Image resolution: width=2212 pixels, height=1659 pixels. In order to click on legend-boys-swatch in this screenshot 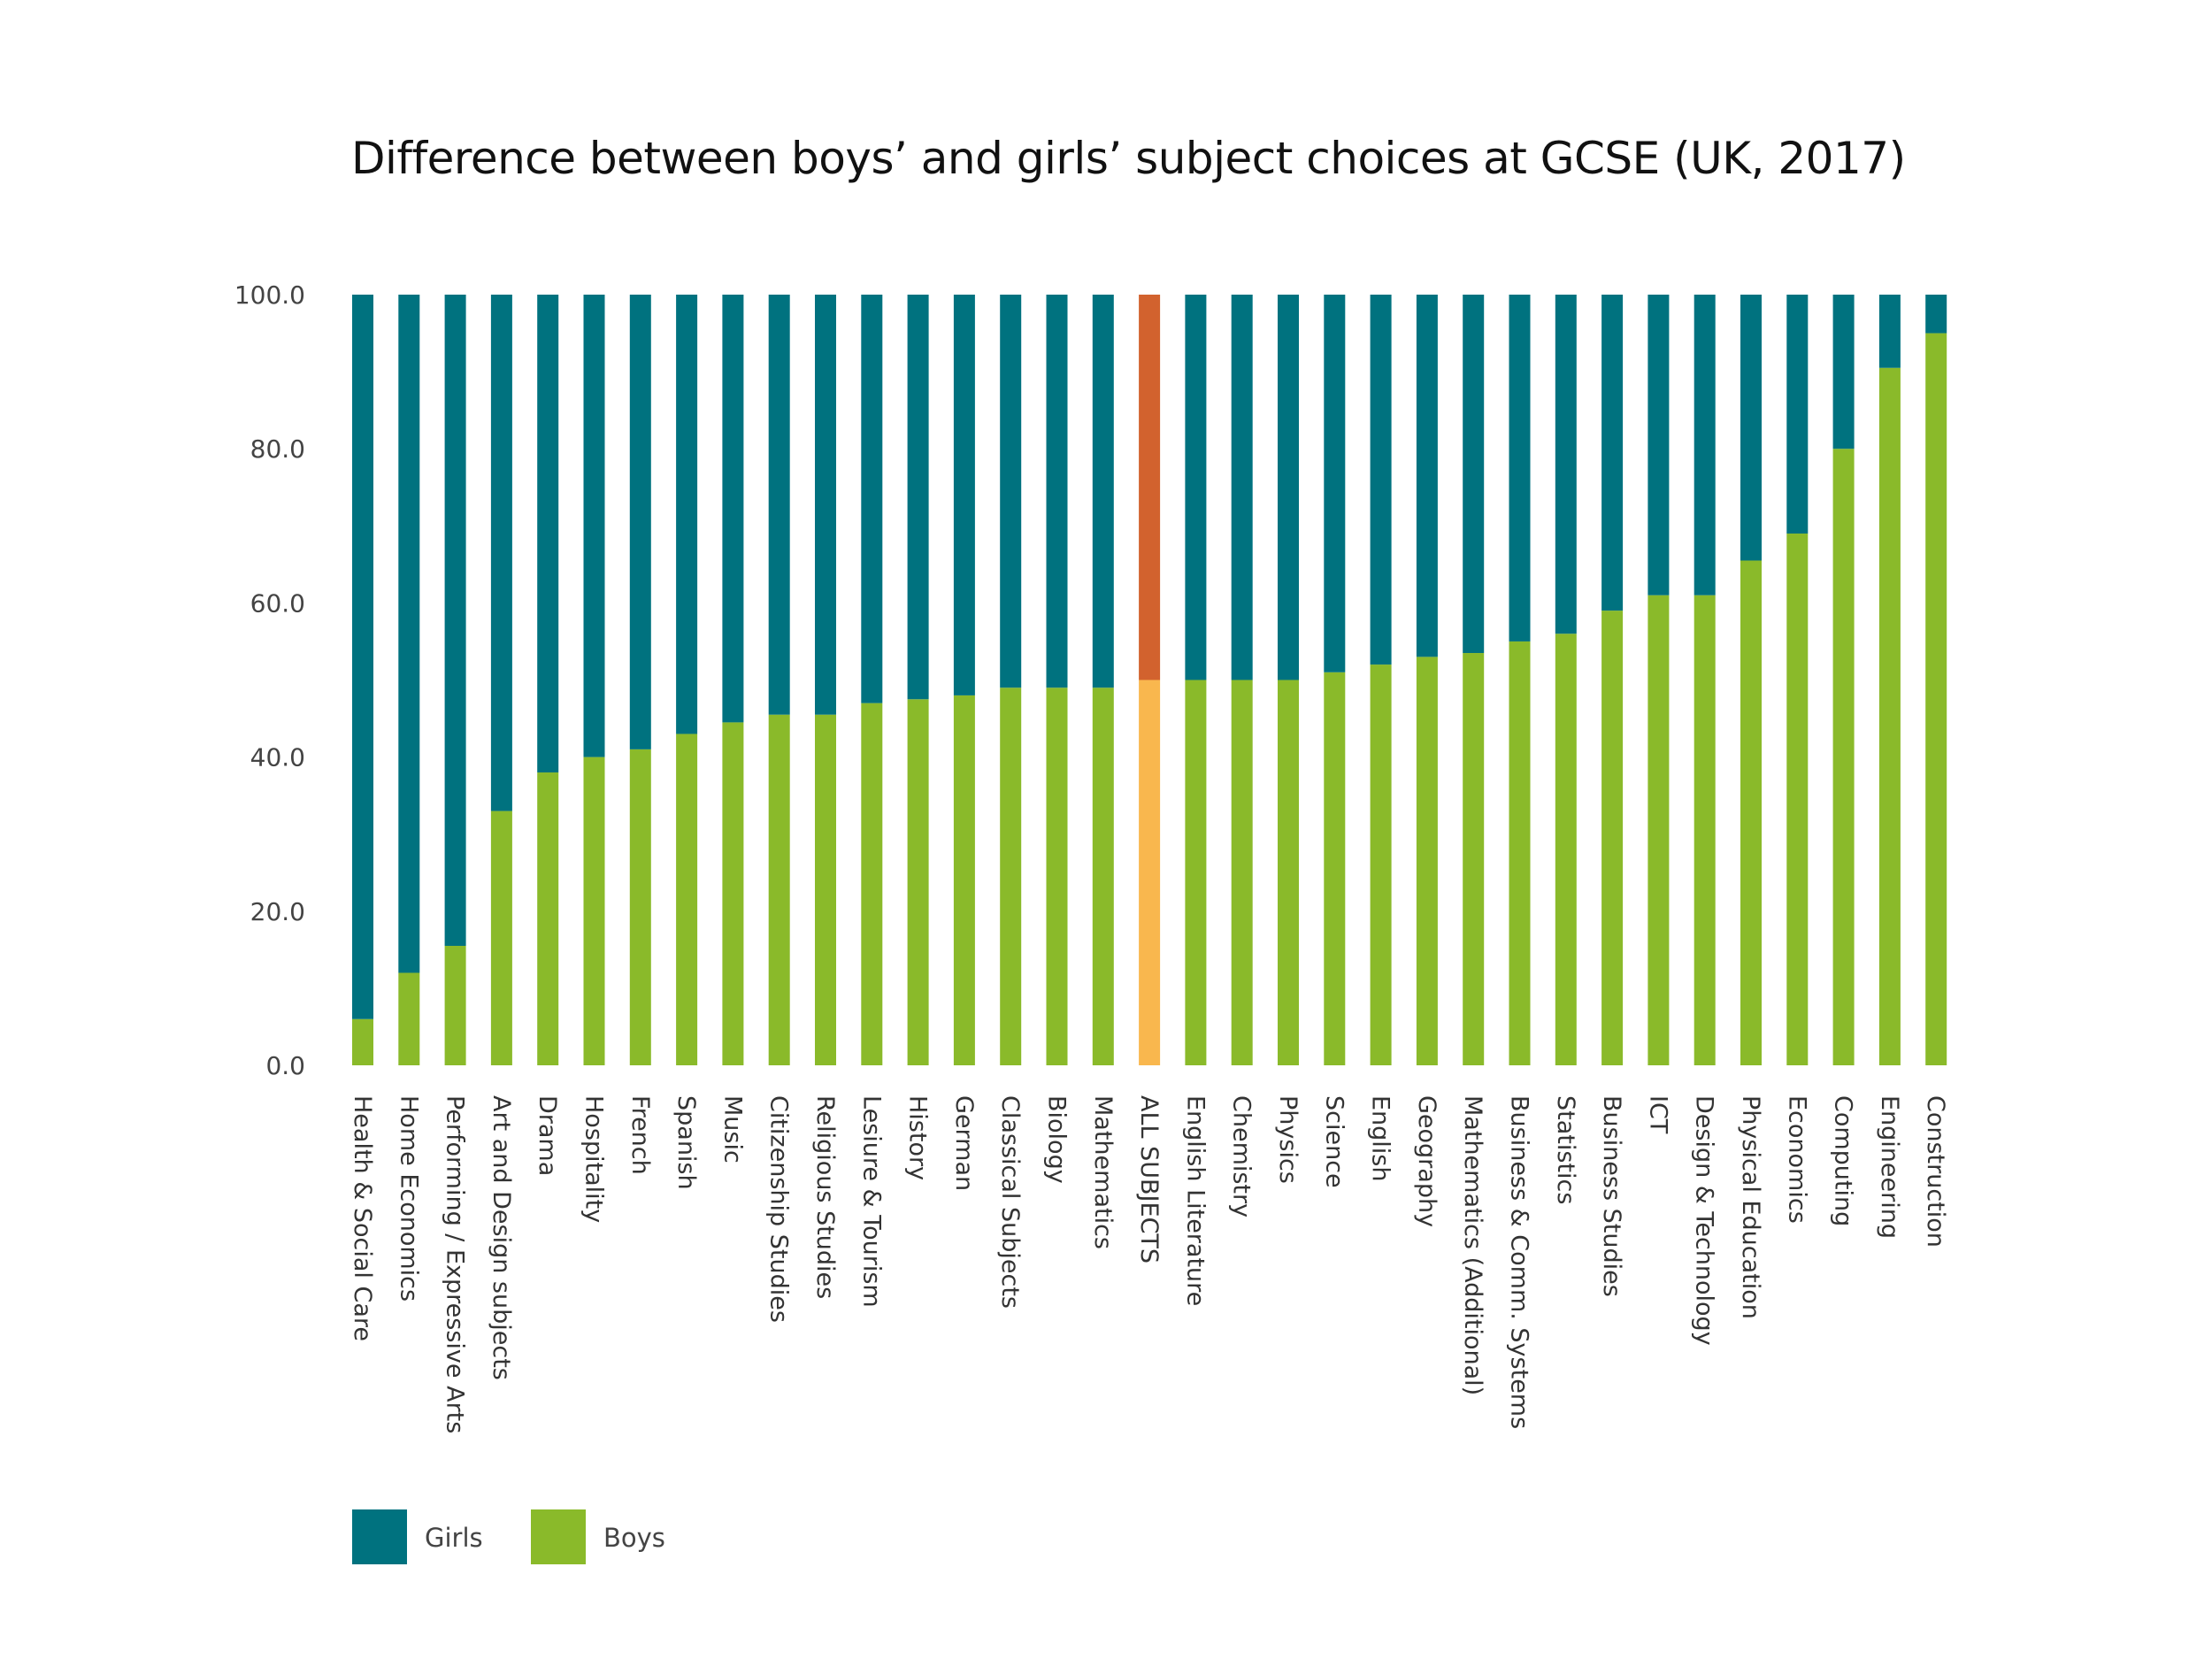, I will do `click(559, 1537)`.